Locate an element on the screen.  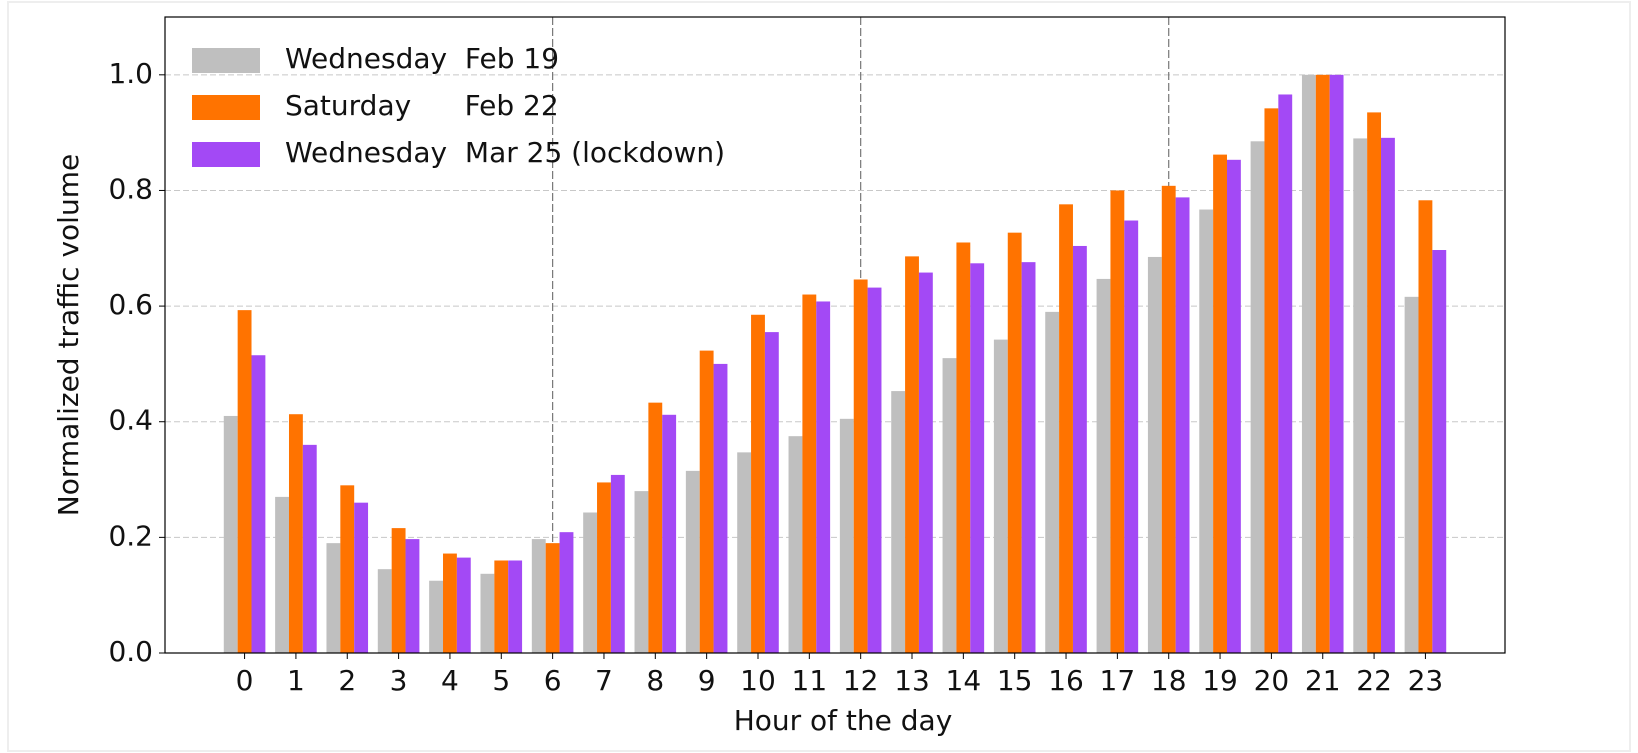
x-tick-label: 7 is located at coordinates (604, 680).